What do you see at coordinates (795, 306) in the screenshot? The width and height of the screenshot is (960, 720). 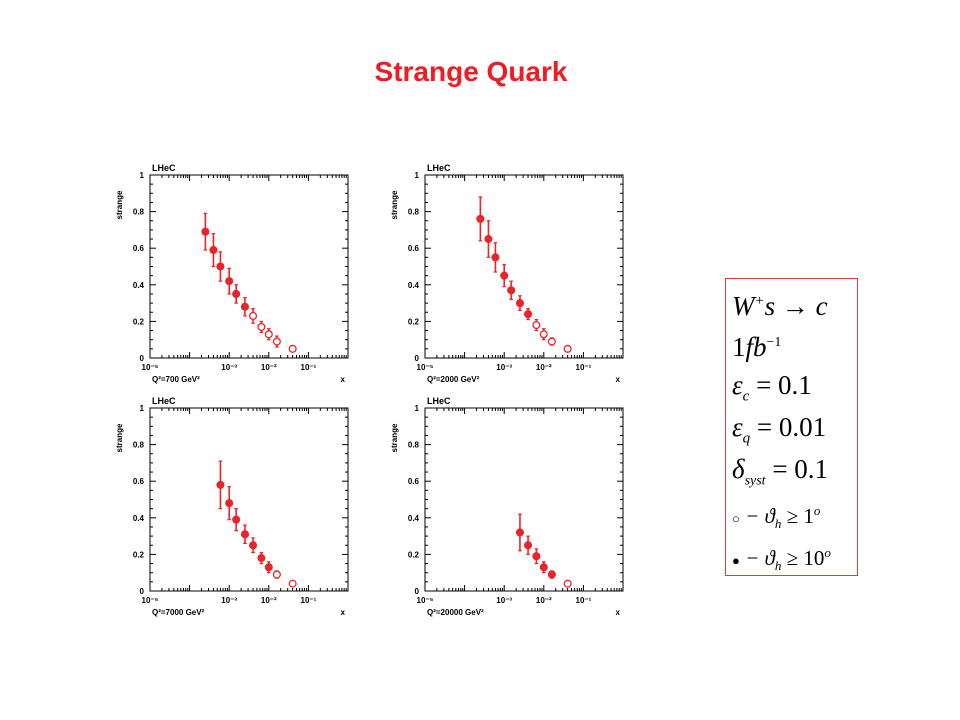 I see `arrow-icon: →` at bounding box center [795, 306].